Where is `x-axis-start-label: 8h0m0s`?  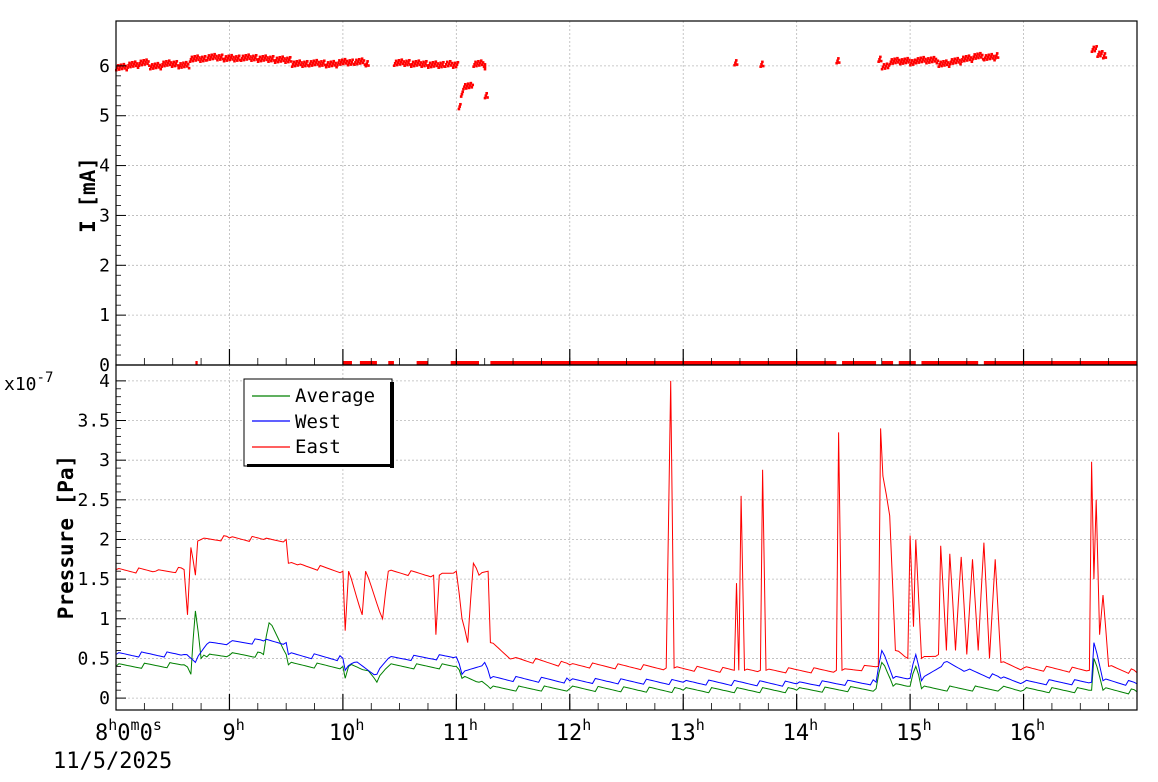
x-axis-start-label: 8h0m0s is located at coordinates (128, 731).